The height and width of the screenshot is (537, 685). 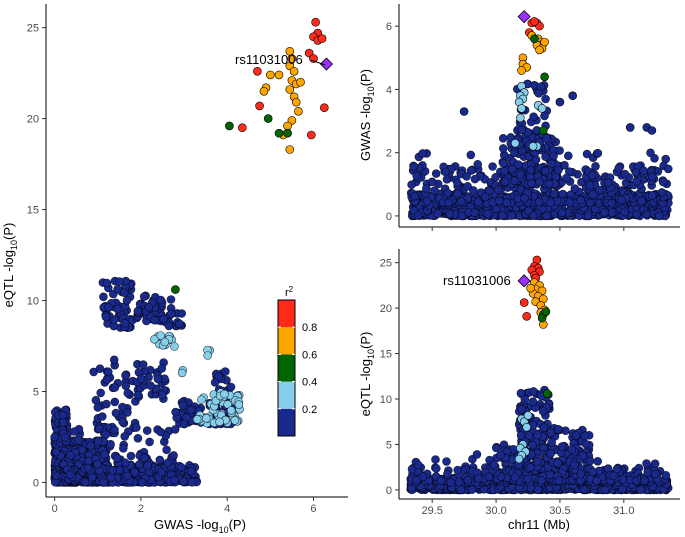 I want to click on scatter-y-title-sub: 10, so click(x=14, y=245).